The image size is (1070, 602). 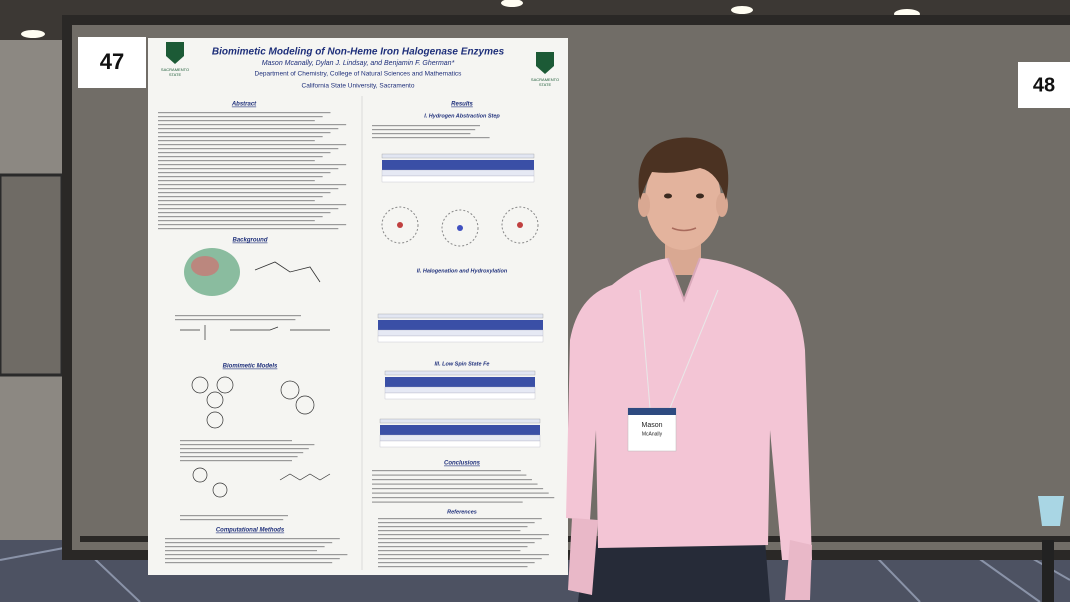 I want to click on section-heading: Conclusions, so click(x=462, y=464).